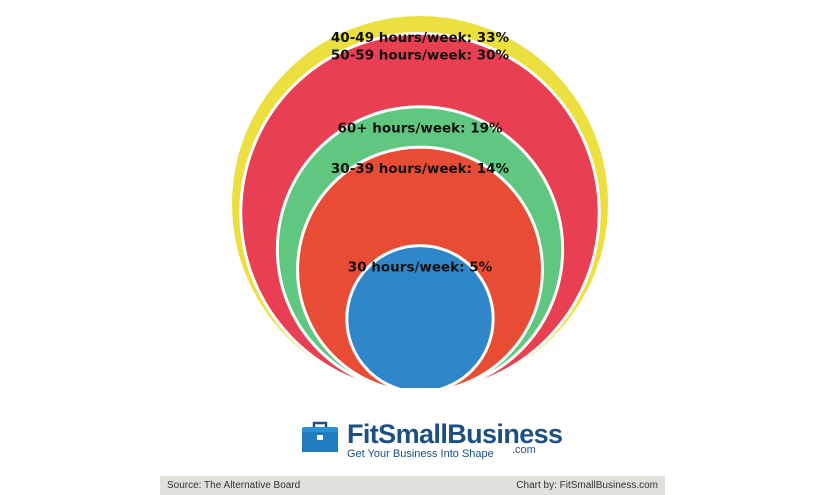 This screenshot has width=840, height=495. I want to click on logo-dotcom: .com, so click(524, 450).